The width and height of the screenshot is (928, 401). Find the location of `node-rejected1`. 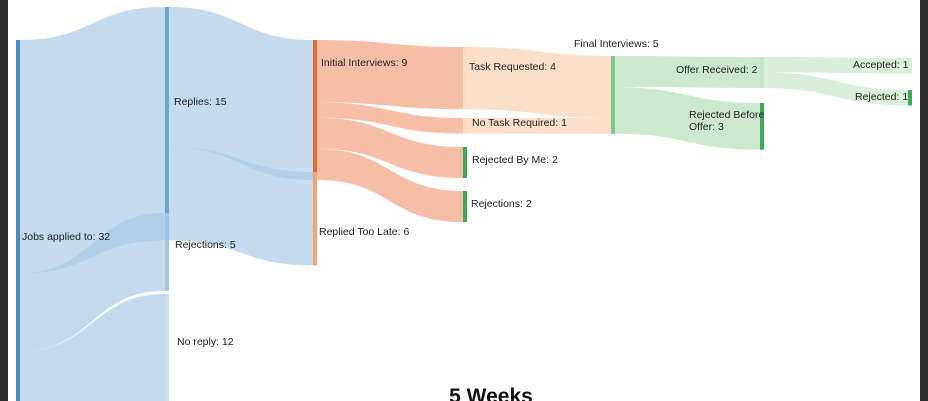

node-rejected1 is located at coordinates (910, 98).